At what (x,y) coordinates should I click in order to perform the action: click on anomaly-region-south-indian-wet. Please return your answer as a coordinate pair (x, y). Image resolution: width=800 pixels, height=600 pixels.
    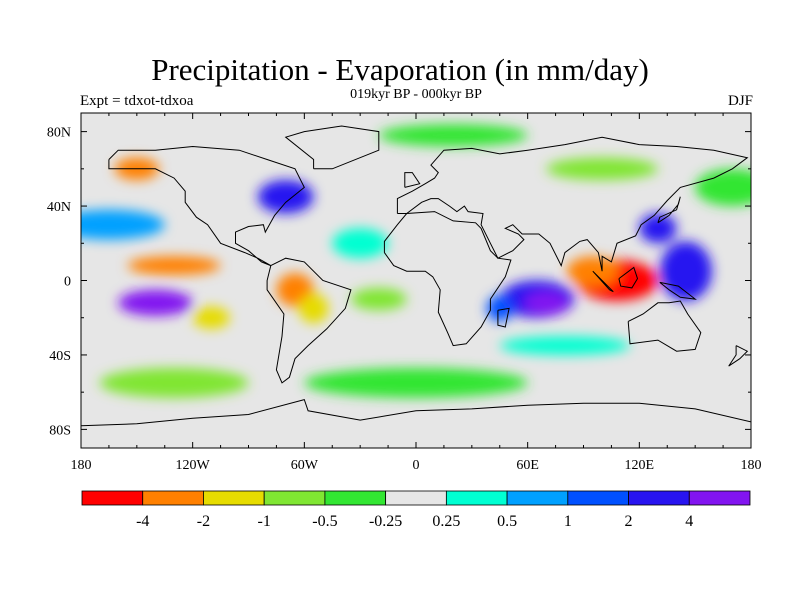
    Looking at the image, I should click on (565, 345).